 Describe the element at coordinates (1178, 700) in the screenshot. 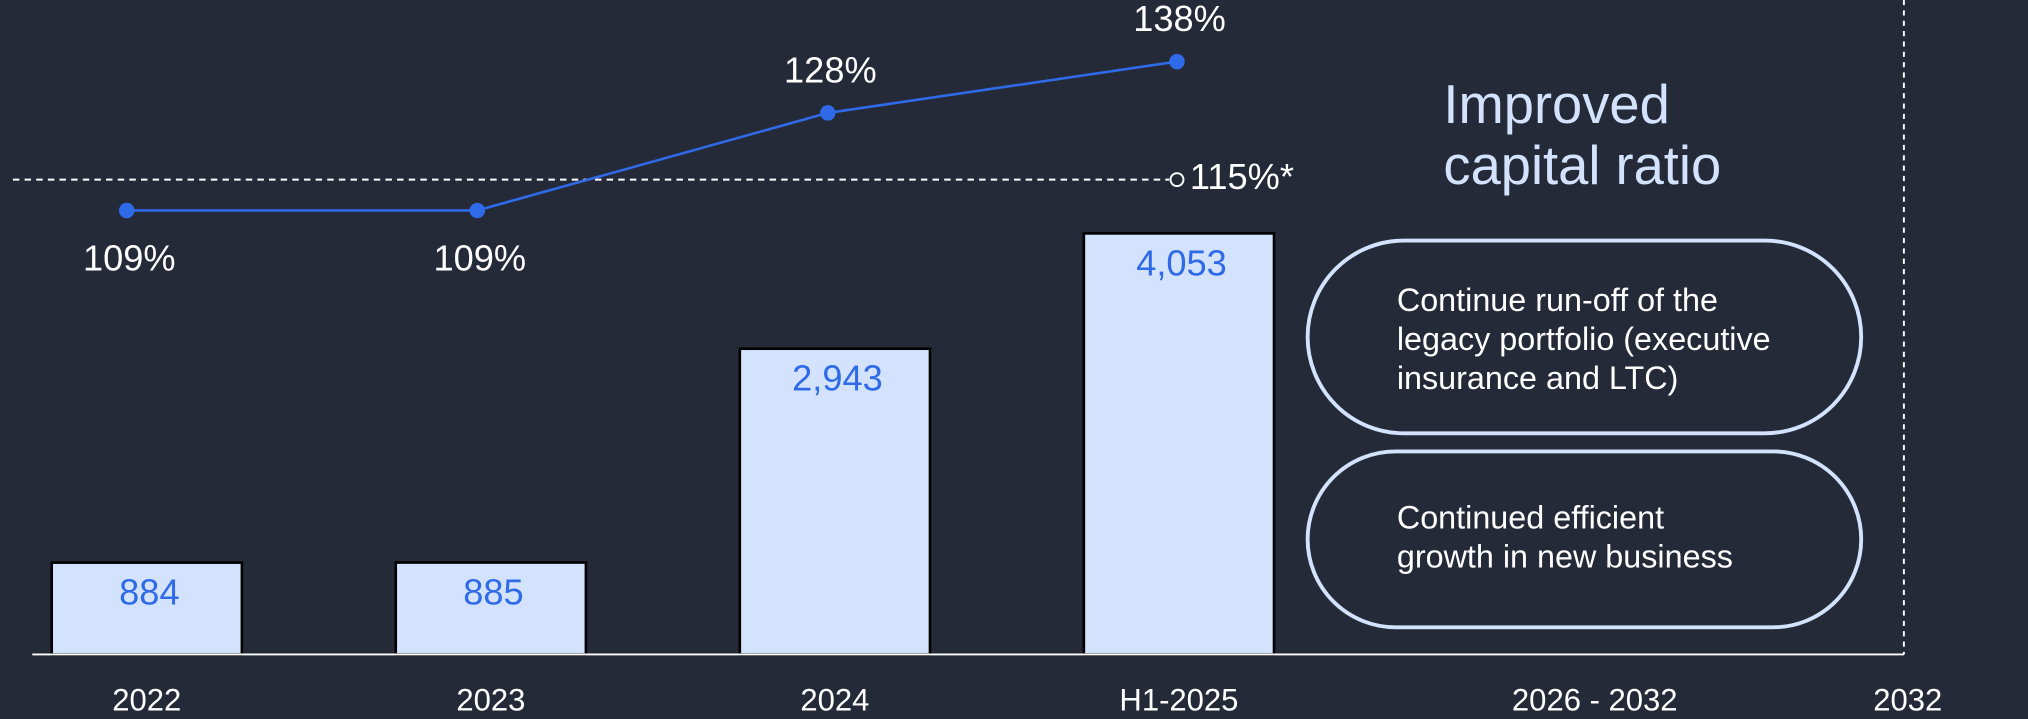

I see `x-tick-label: H1-2025` at that location.